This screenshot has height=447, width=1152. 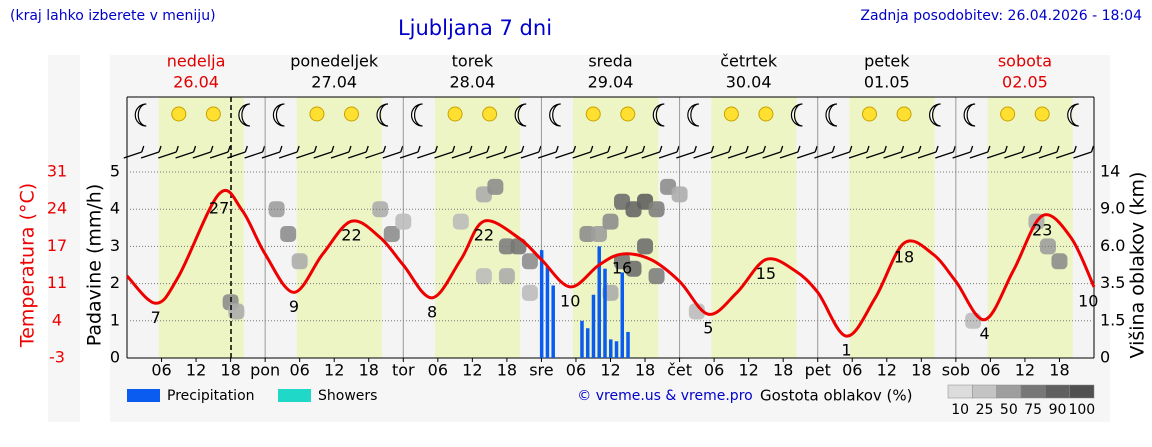 I want to click on temperature-label: 8, so click(x=432, y=311).